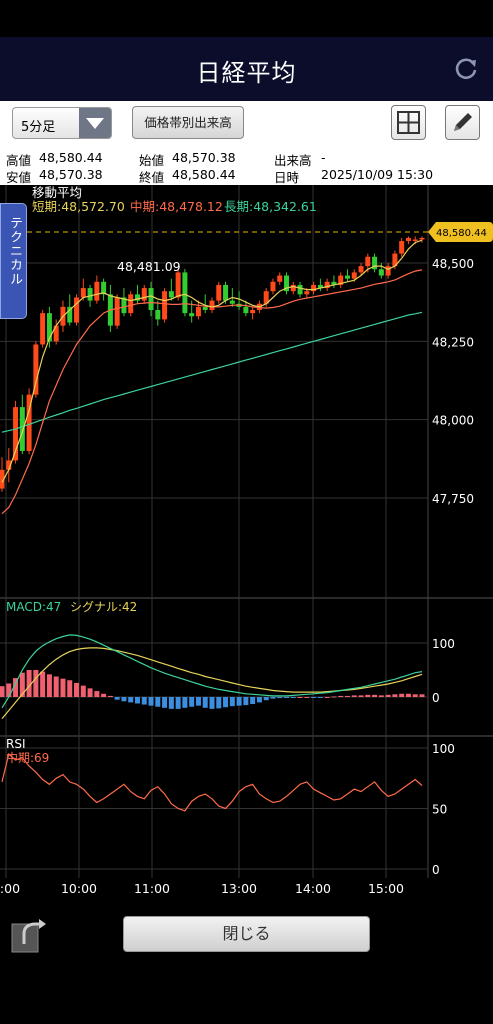 Image resolution: width=493 pixels, height=1024 pixels. Describe the element at coordinates (323, 157) in the screenshot. I see `volume-value: -` at that location.